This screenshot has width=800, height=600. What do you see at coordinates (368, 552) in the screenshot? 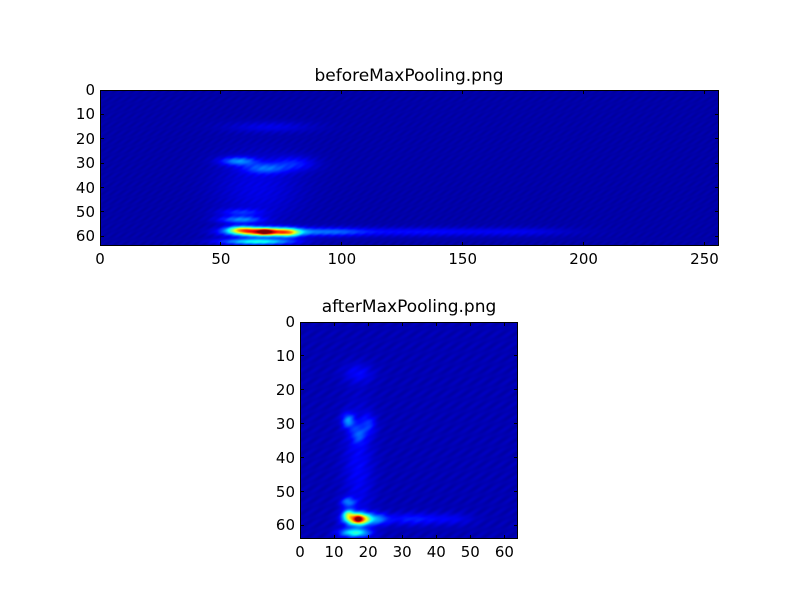
I see `x-tick-label: 20` at bounding box center [368, 552].